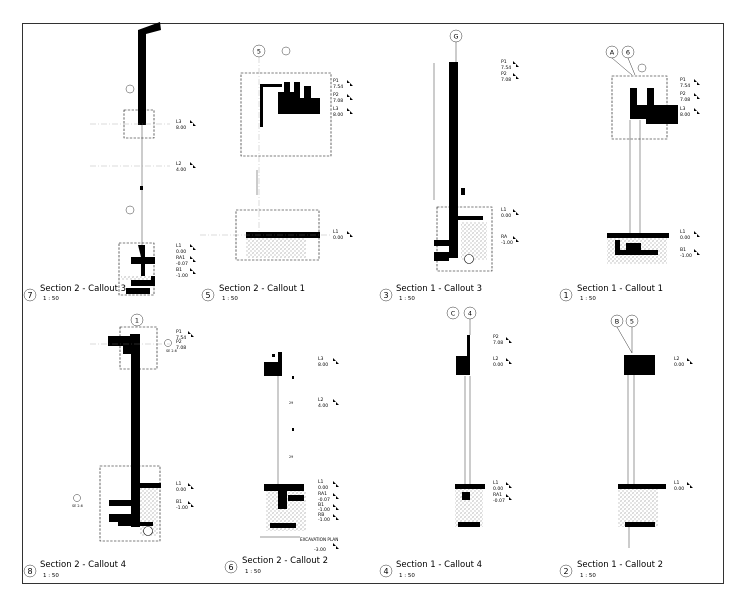 The image size is (732, 604). Describe the element at coordinates (385, 571) in the screenshot. I see `view-number: 4` at that location.